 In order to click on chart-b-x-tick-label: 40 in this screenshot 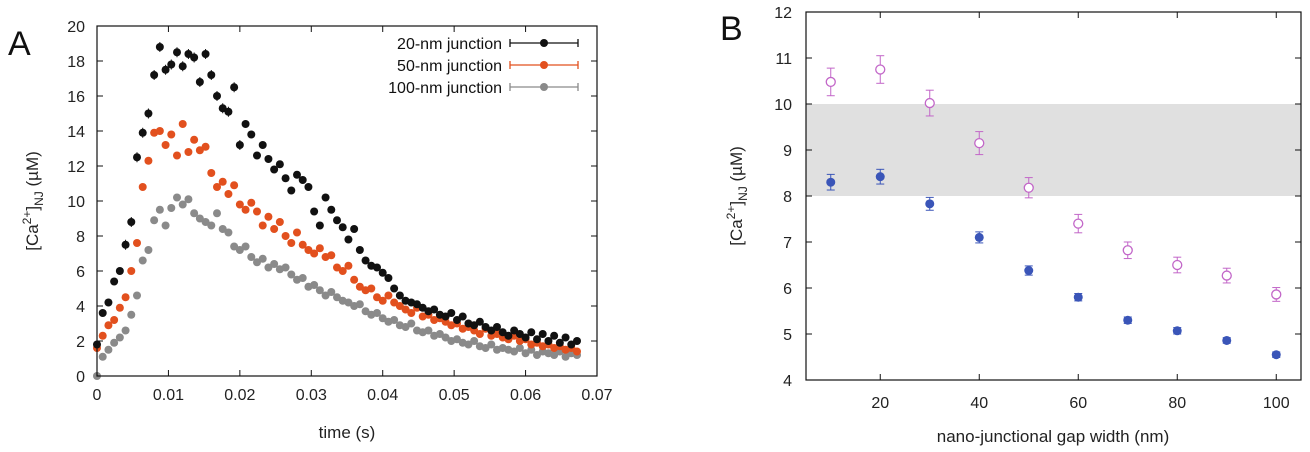, I will do `click(979, 403)`.